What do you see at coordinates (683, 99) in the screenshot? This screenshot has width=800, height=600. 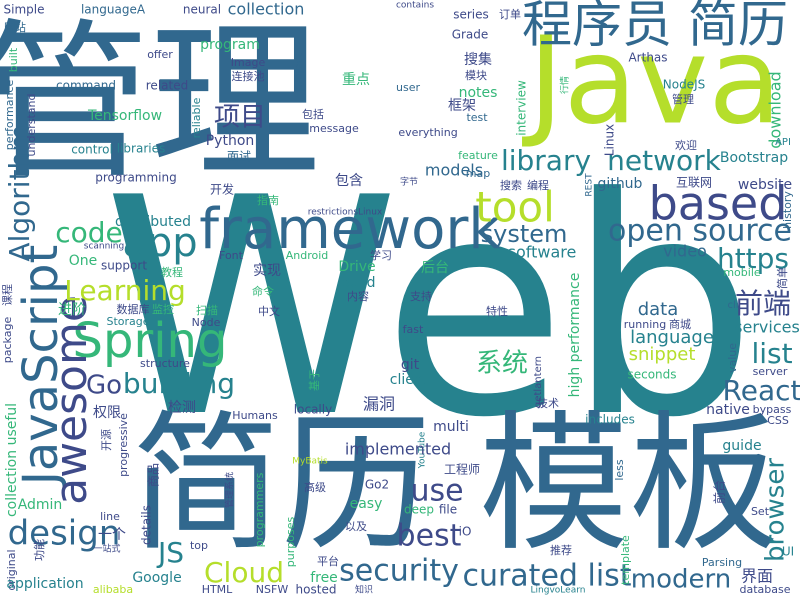 I see `cloud-word: 管理` at bounding box center [683, 99].